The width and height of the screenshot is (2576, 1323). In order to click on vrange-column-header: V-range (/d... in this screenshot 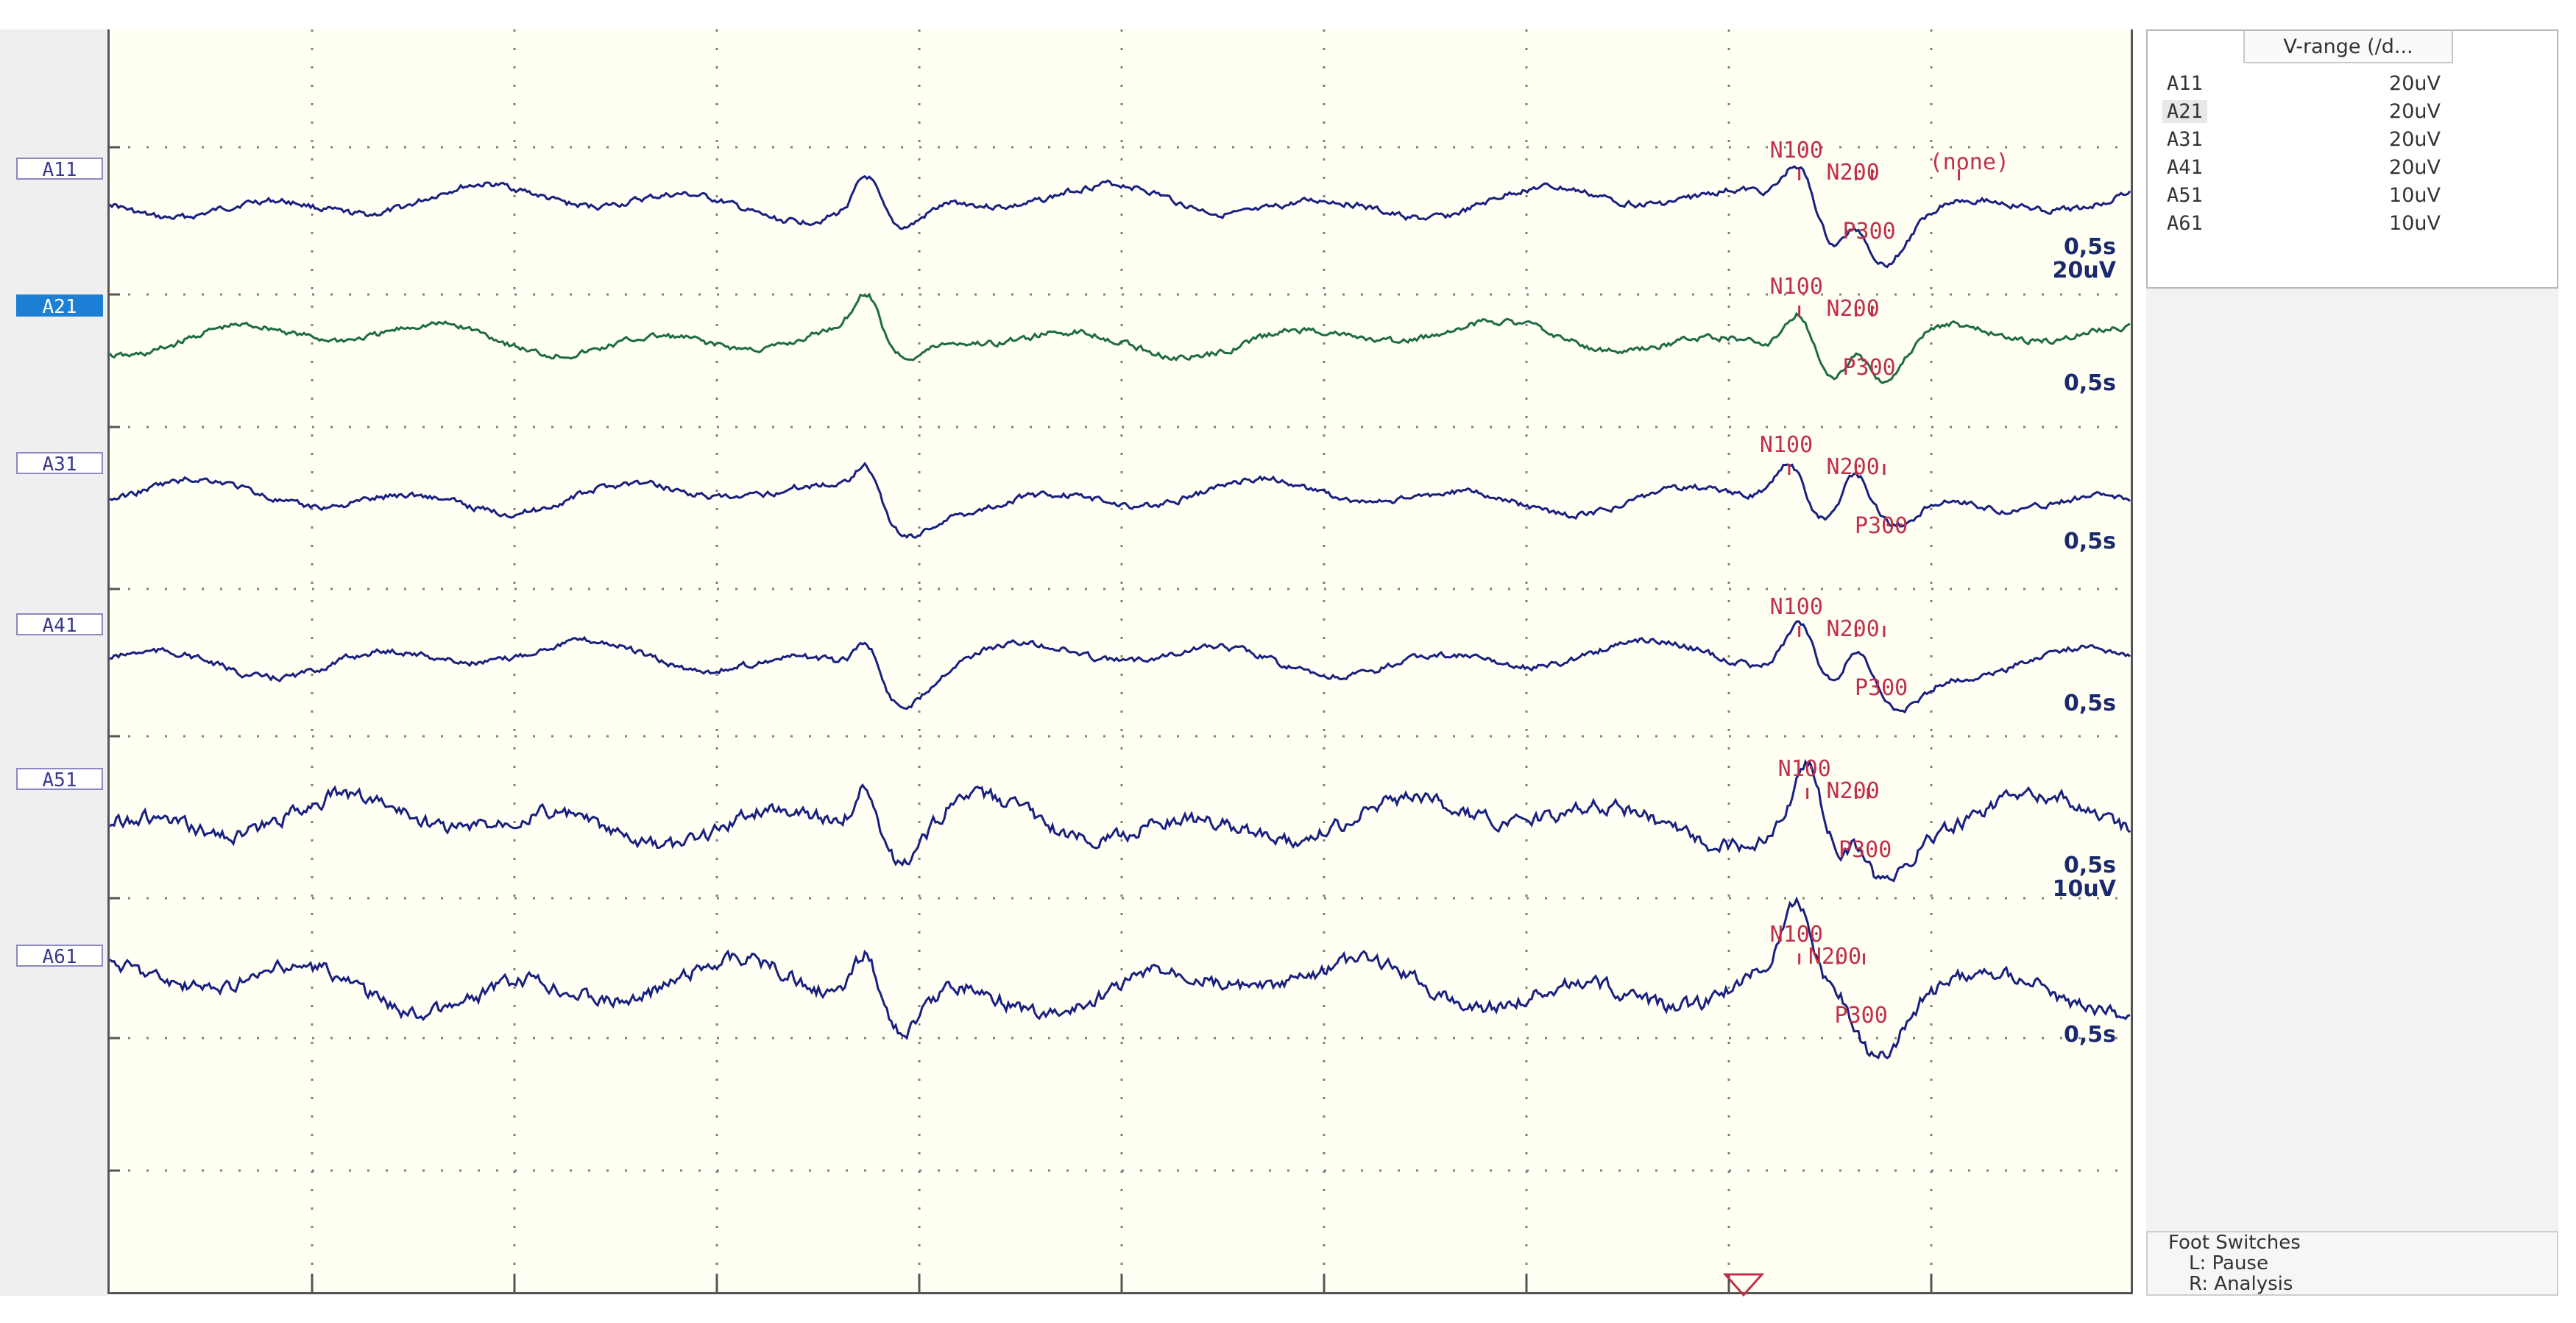, I will do `click(2348, 47)`.